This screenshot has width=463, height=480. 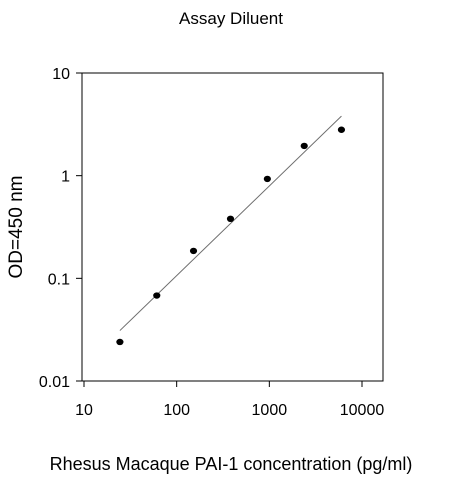 I want to click on x-tick-label: 10000, so click(x=362, y=410).